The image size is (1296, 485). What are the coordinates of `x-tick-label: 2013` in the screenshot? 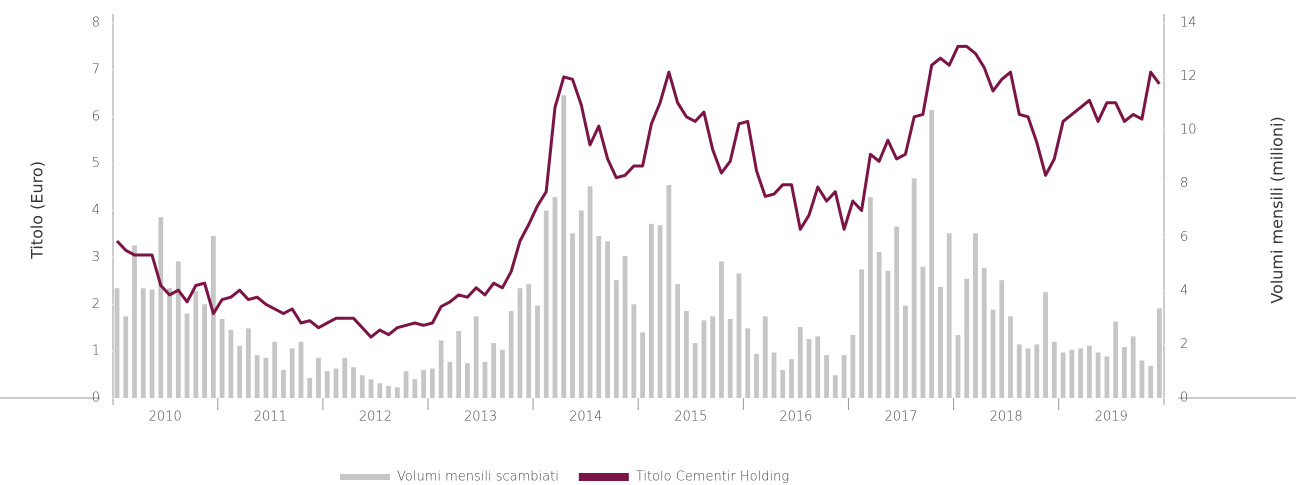 It's located at (480, 417).